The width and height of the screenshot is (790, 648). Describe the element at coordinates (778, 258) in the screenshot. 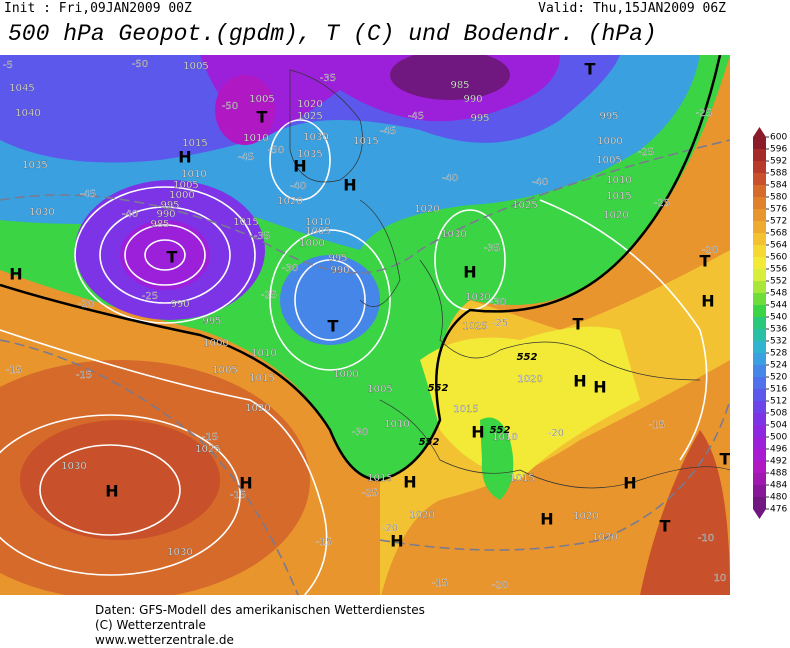

I see `colorbar-tick-label: 560` at that location.